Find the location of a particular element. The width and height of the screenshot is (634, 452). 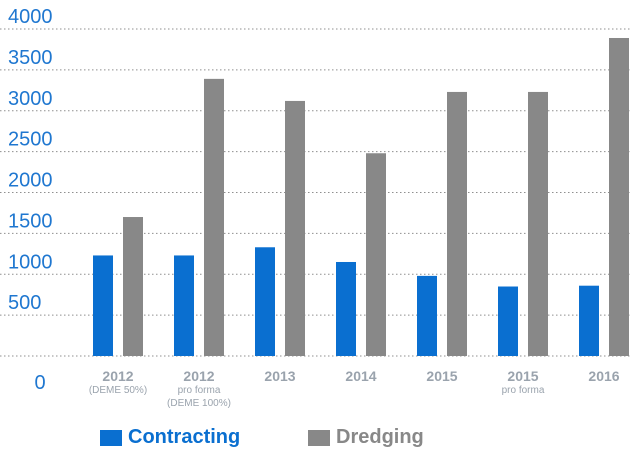

legend-swatch-contracting is located at coordinates (111, 437).